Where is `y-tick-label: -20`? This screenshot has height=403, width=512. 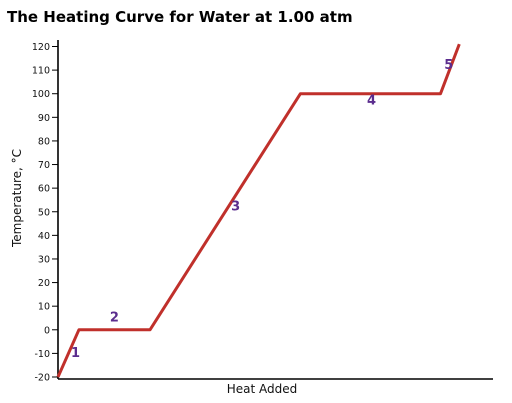 y-tick-label: -20 is located at coordinates (42, 378).